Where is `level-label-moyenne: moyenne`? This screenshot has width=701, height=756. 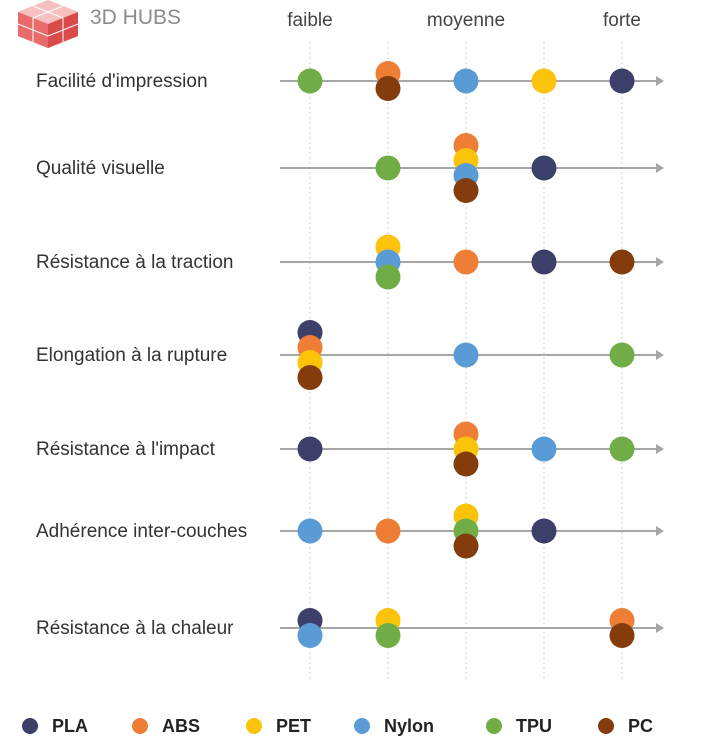 level-label-moyenne: moyenne is located at coordinates (466, 20).